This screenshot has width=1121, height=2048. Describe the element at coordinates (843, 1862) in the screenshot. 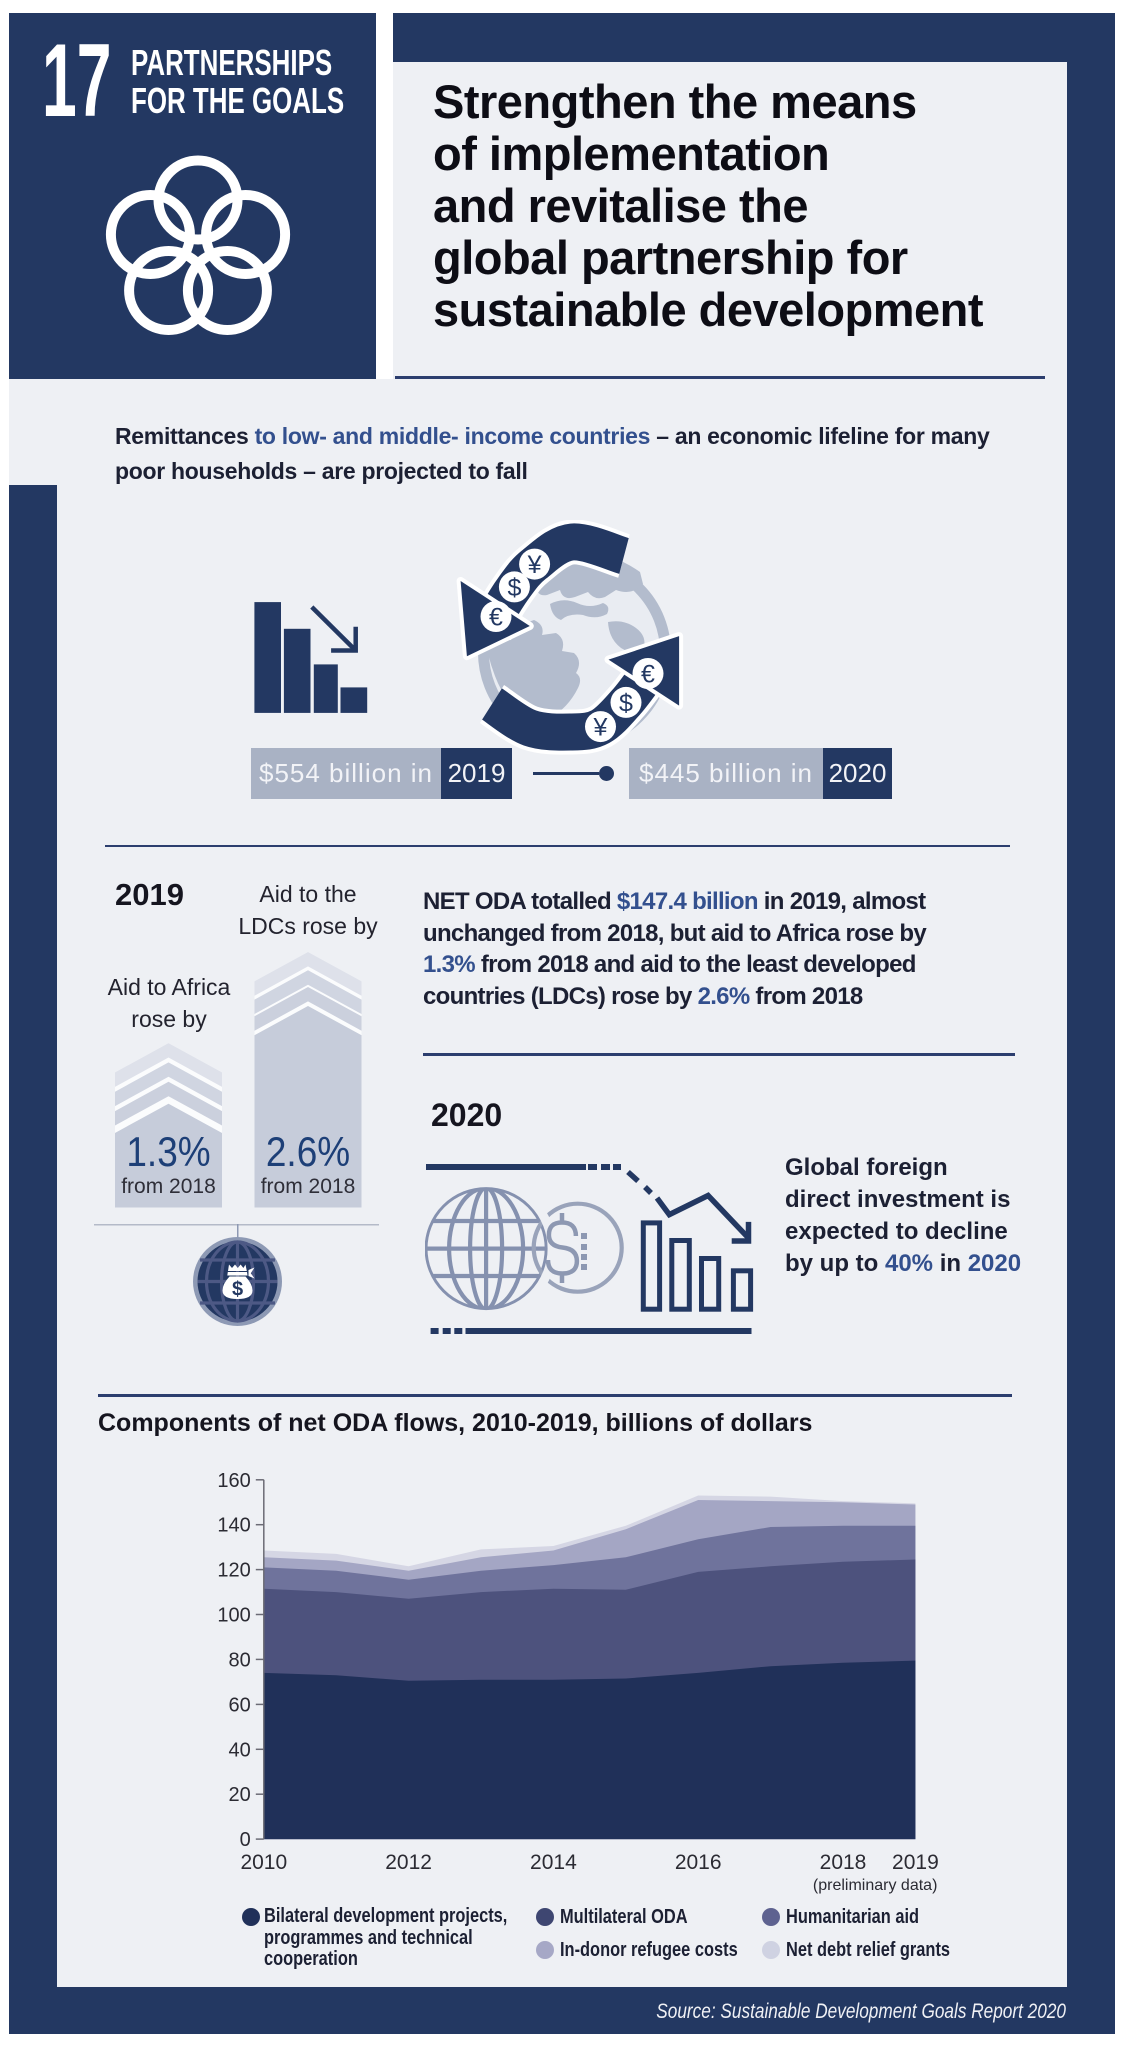

I see `svg-text: 2018` at that location.